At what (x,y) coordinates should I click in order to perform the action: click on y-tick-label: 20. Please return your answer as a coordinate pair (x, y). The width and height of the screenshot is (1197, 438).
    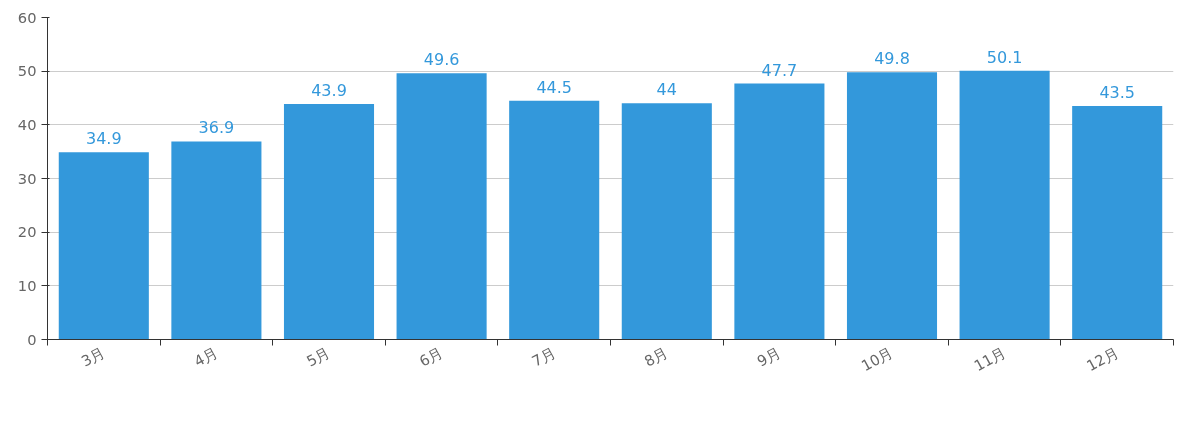
    Looking at the image, I should click on (27, 232).